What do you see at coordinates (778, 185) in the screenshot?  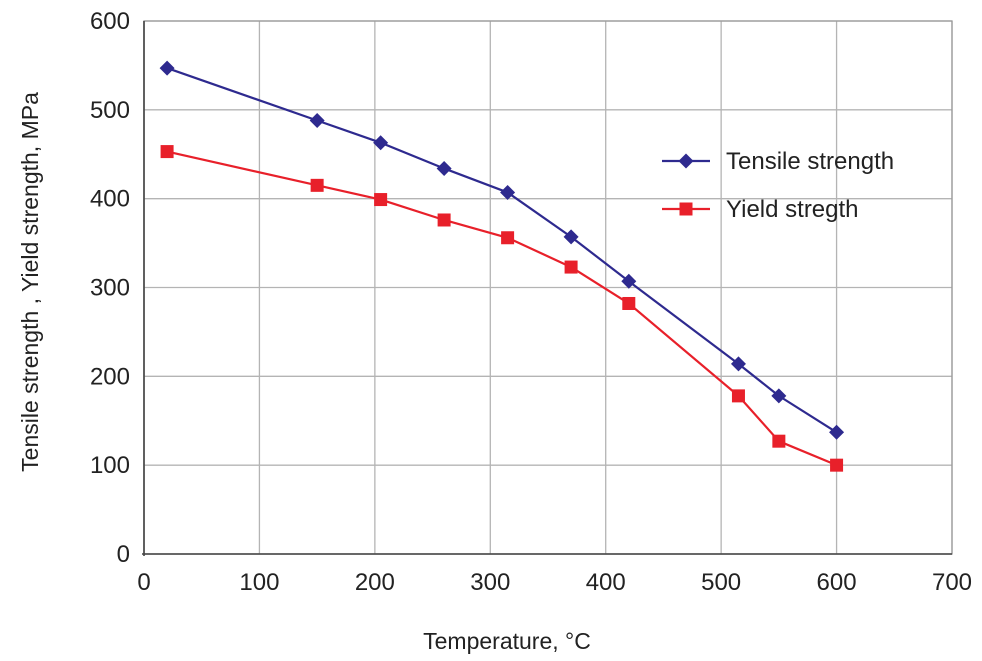 I see `legend: Tensile strength Yield stregth` at bounding box center [778, 185].